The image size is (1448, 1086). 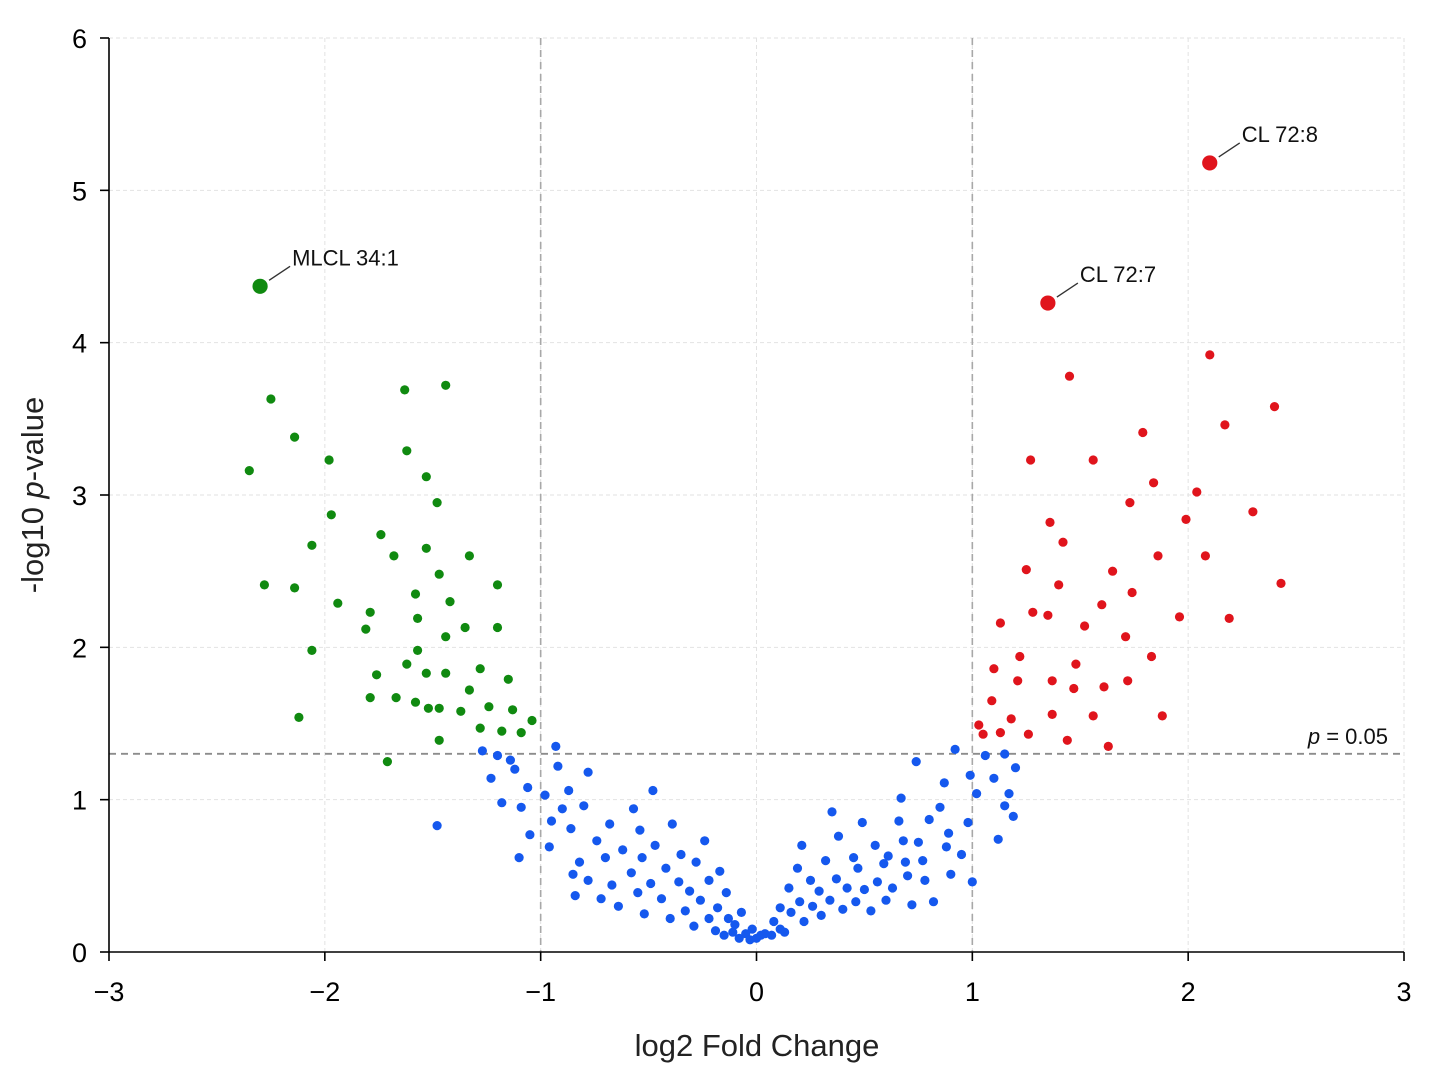 I want to click on x-tick-label: −3, so click(x=109, y=992).